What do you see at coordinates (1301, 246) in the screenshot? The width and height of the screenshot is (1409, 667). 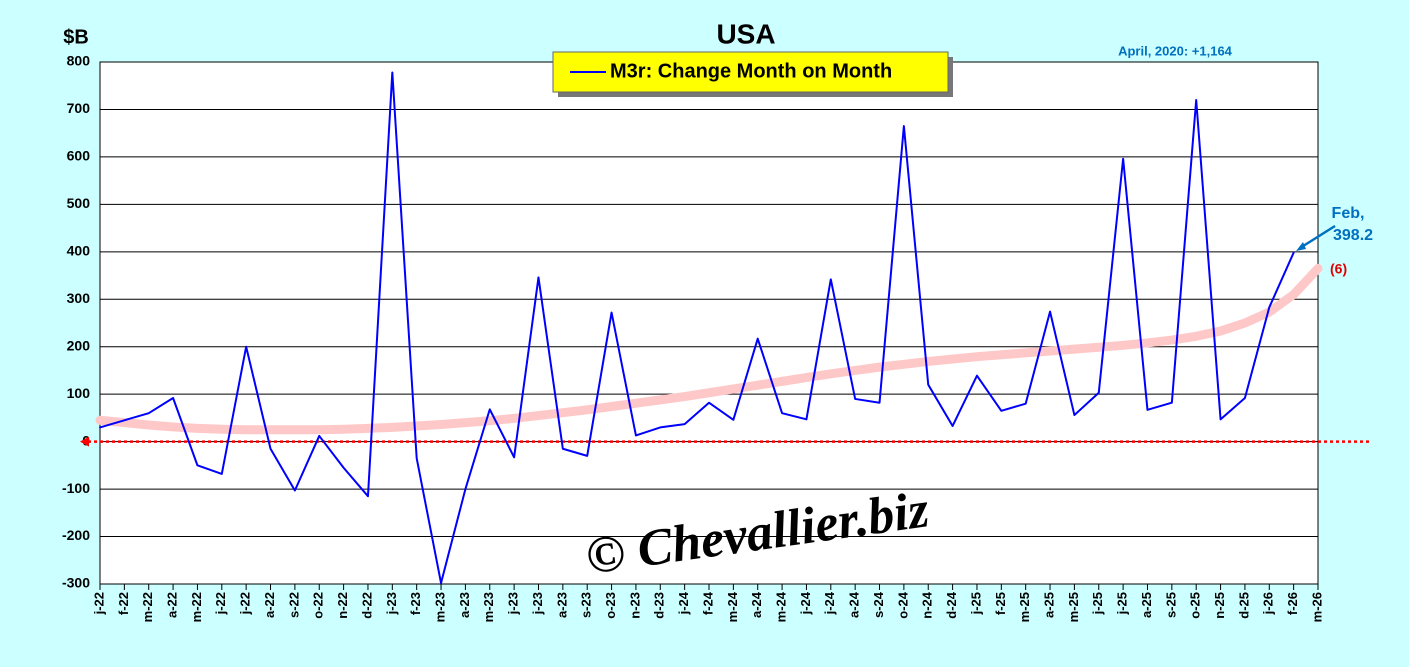 I see `annotation-arrowhead` at bounding box center [1301, 246].